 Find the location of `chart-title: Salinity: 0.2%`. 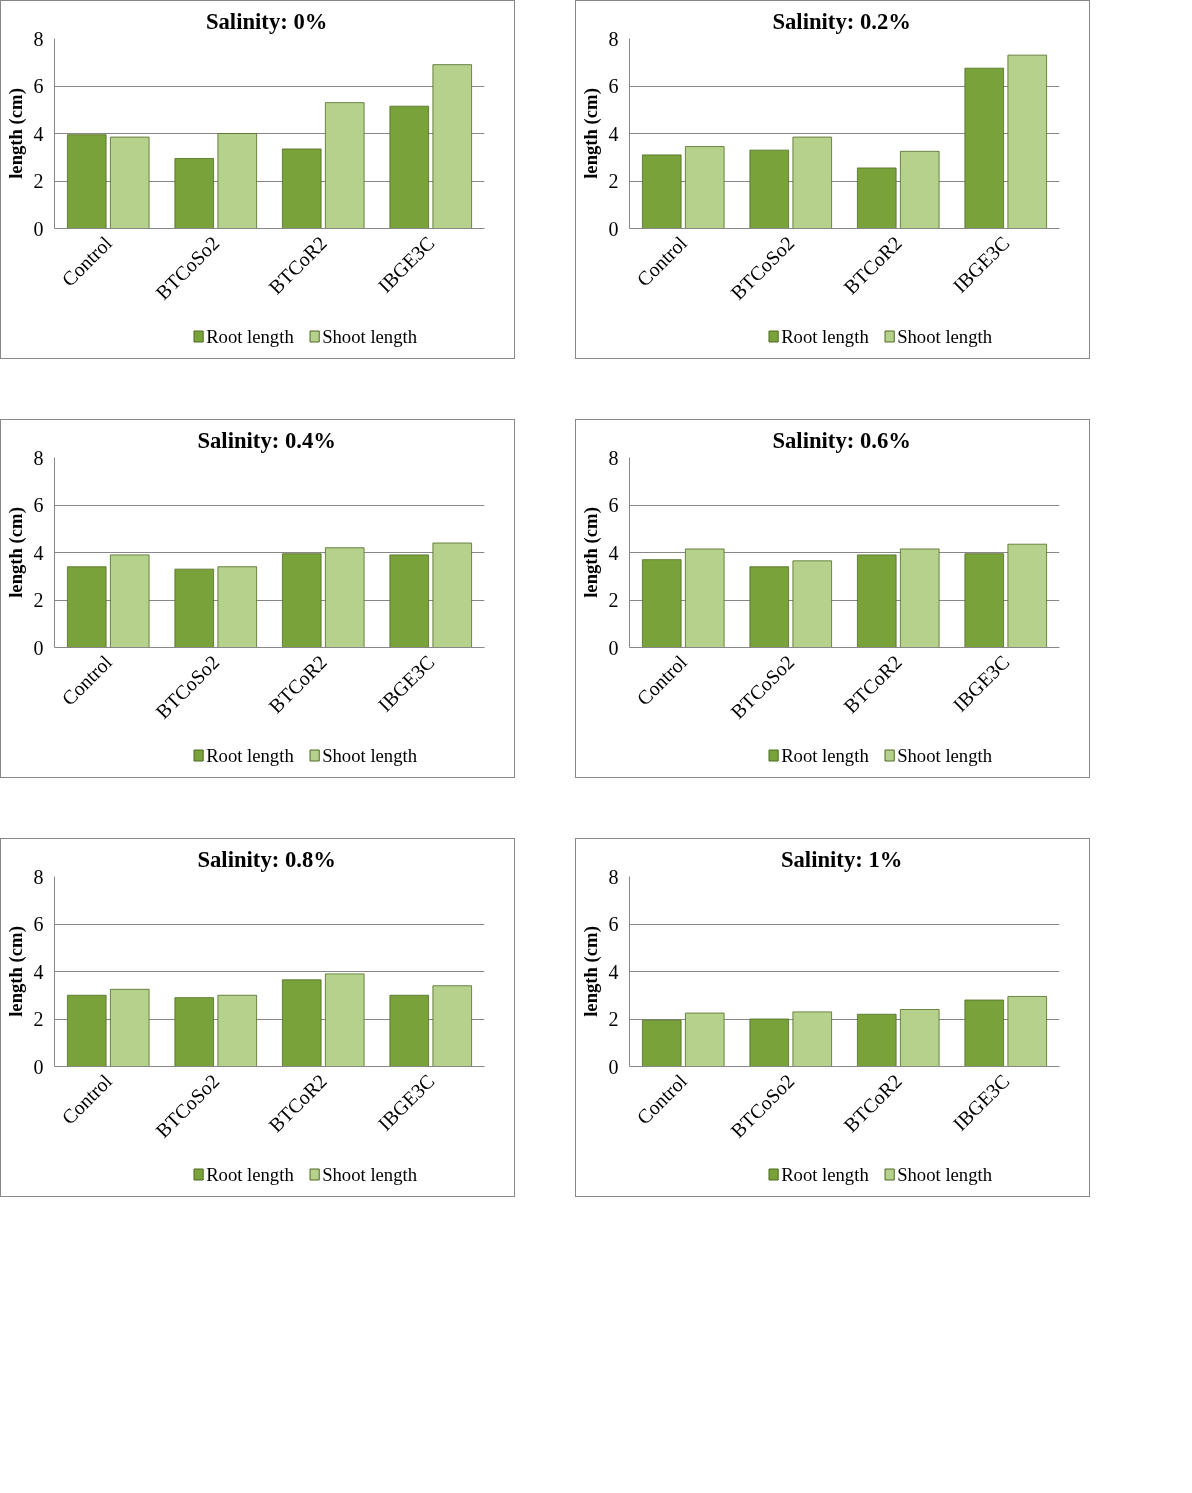

chart-title: Salinity: 0.2% is located at coordinates (841, 21).